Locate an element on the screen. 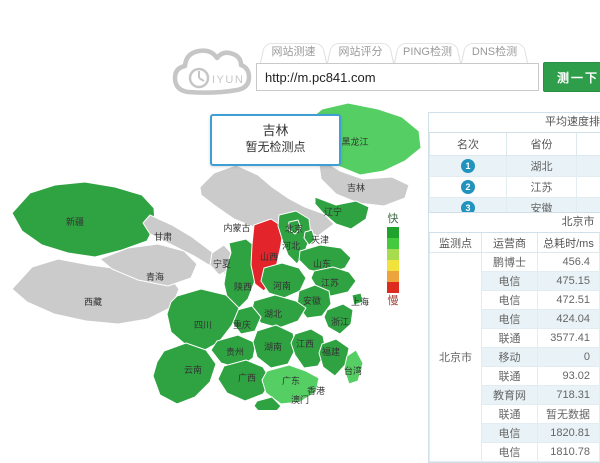 This screenshot has height=463, width=600. isp-cell: 移动 is located at coordinates (510, 357).